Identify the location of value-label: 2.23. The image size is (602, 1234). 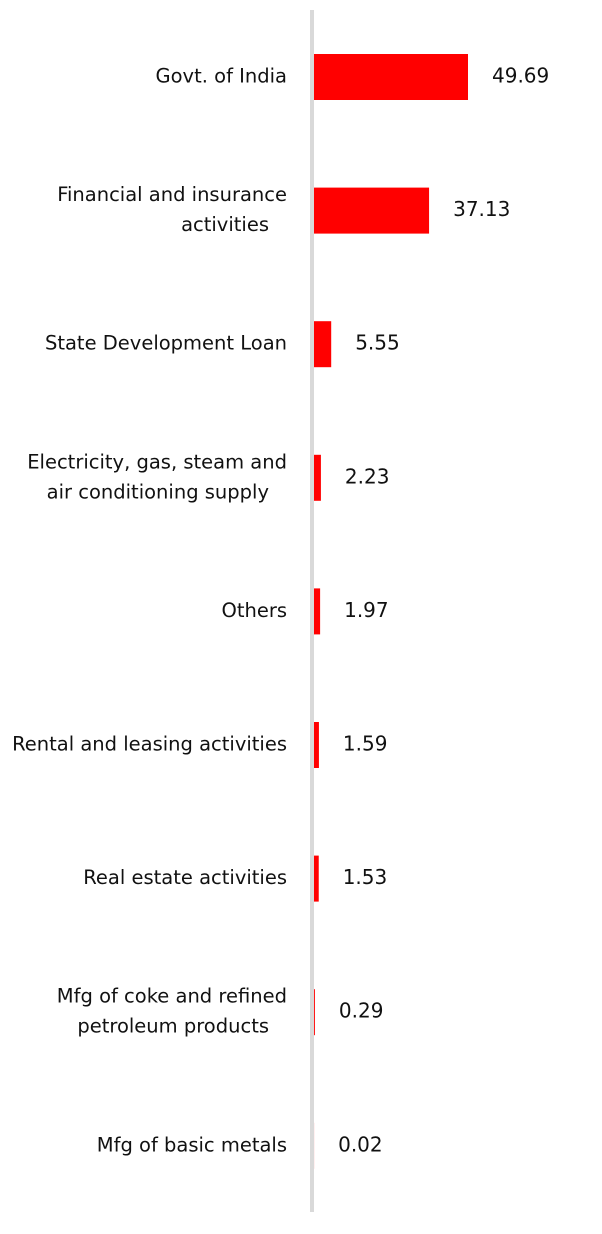
(367, 476).